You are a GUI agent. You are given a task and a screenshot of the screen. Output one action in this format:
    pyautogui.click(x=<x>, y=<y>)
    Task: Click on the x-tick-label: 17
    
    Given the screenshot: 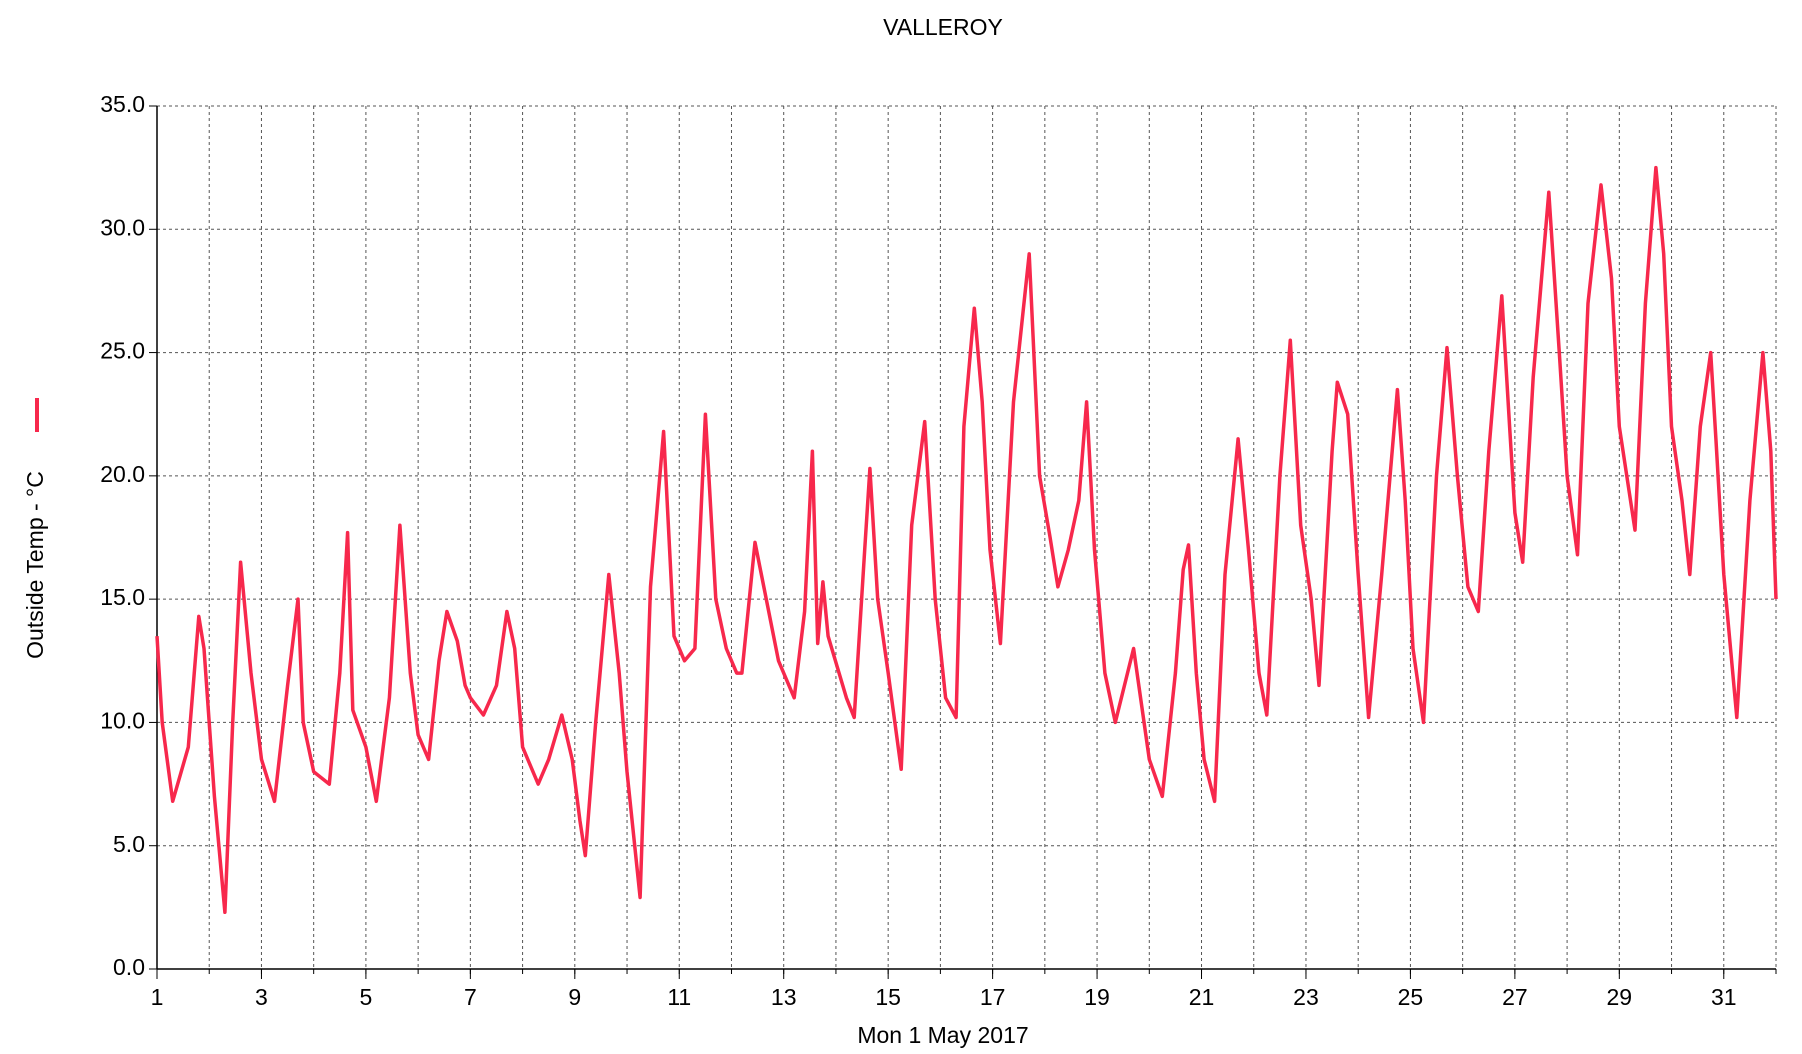 What is the action you would take?
    pyautogui.click(x=993, y=997)
    